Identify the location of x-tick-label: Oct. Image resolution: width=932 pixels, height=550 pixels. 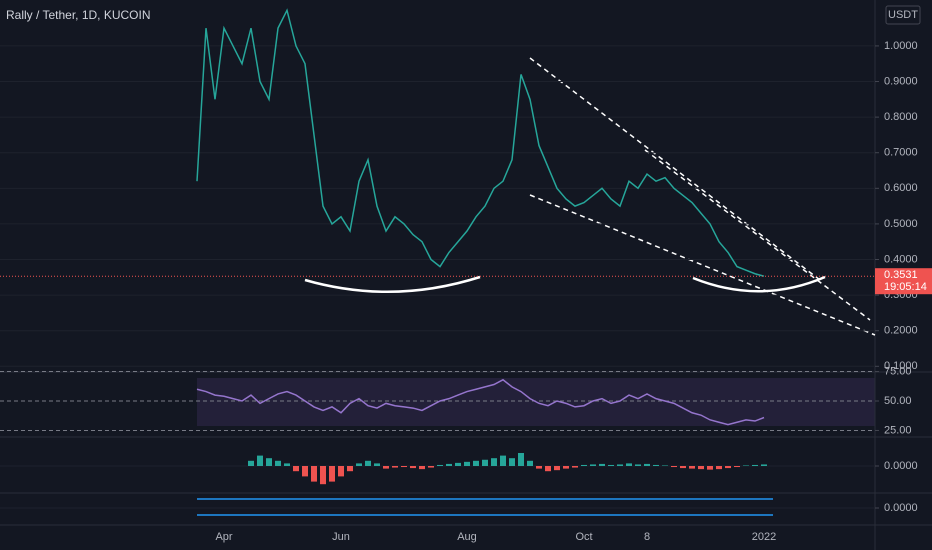
(583, 537).